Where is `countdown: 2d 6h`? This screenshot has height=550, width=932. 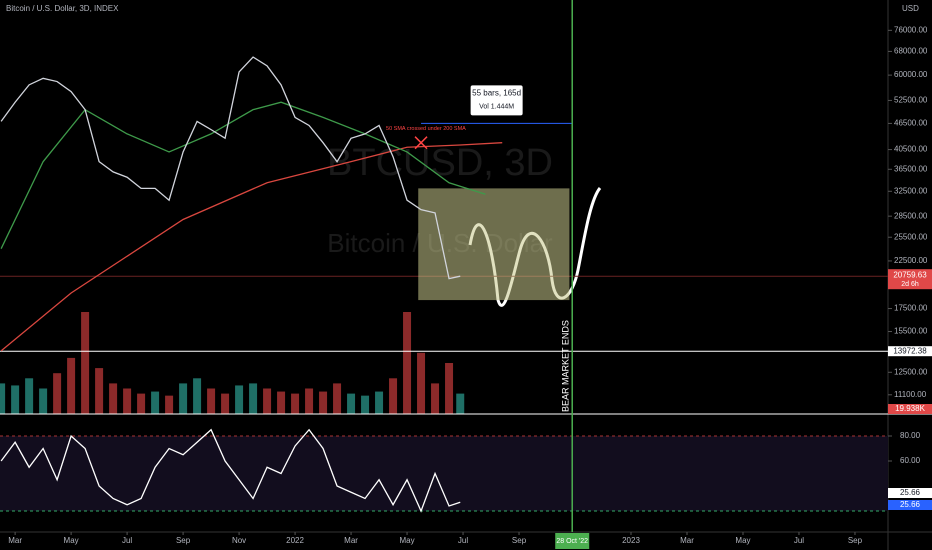
countdown: 2d 6h is located at coordinates (910, 284).